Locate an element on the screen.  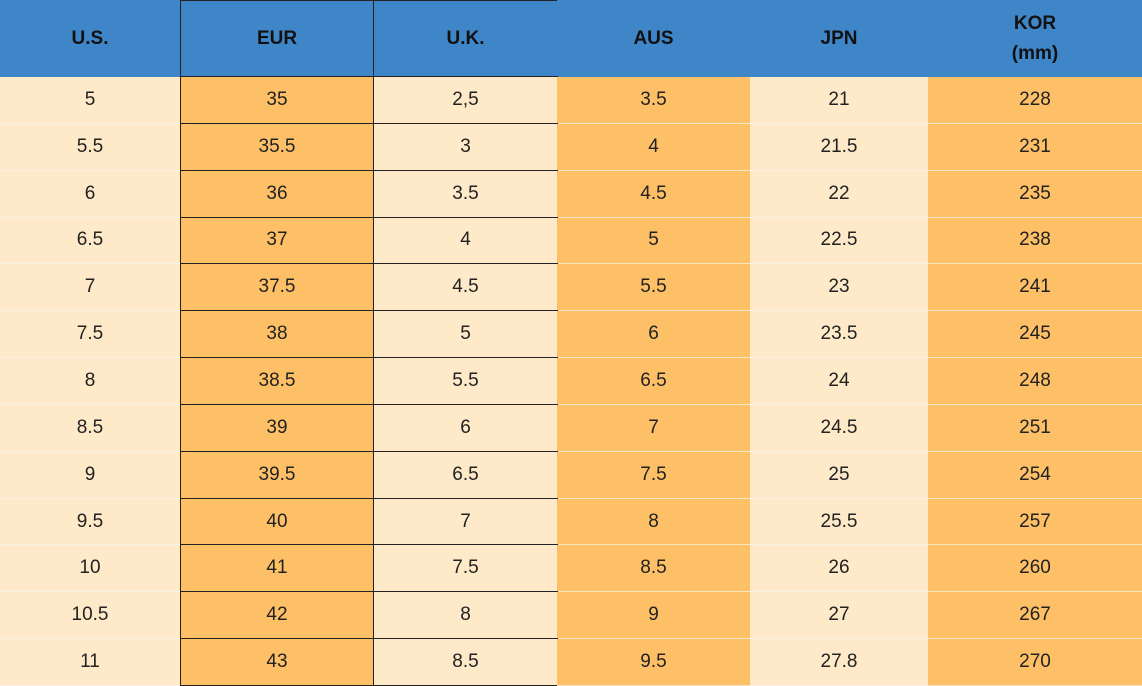
header-cell: AUS is located at coordinates (653, 38).